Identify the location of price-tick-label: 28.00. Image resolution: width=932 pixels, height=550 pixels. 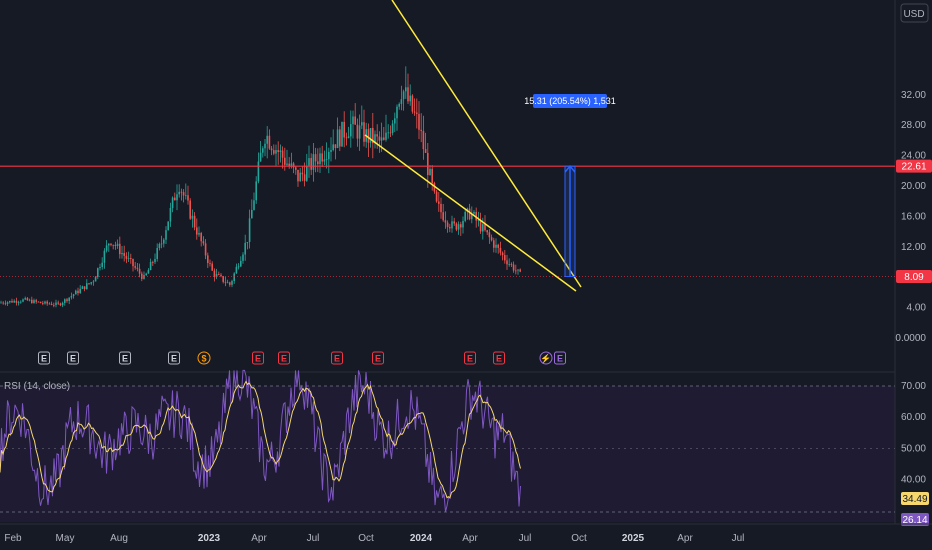
(913, 125).